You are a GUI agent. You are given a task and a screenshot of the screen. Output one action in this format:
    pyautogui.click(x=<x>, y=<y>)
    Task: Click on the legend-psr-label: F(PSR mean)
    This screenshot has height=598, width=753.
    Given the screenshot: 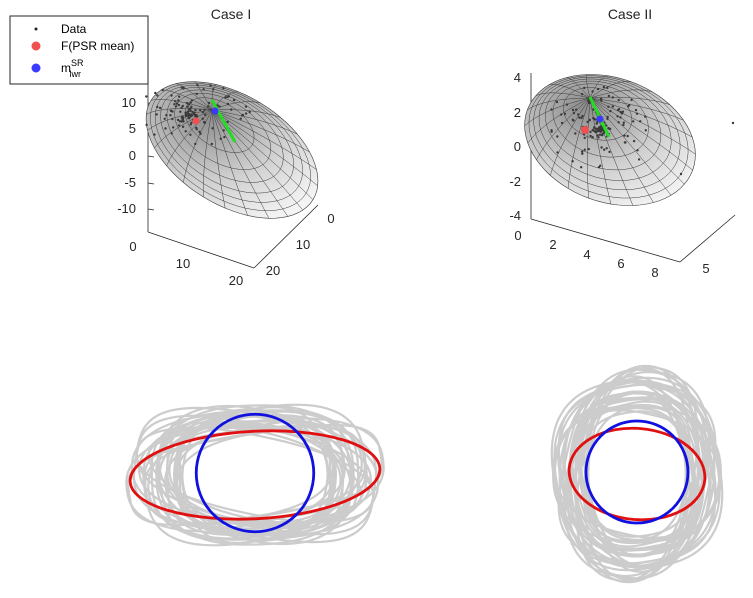 What is the action you would take?
    pyautogui.click(x=97, y=46)
    